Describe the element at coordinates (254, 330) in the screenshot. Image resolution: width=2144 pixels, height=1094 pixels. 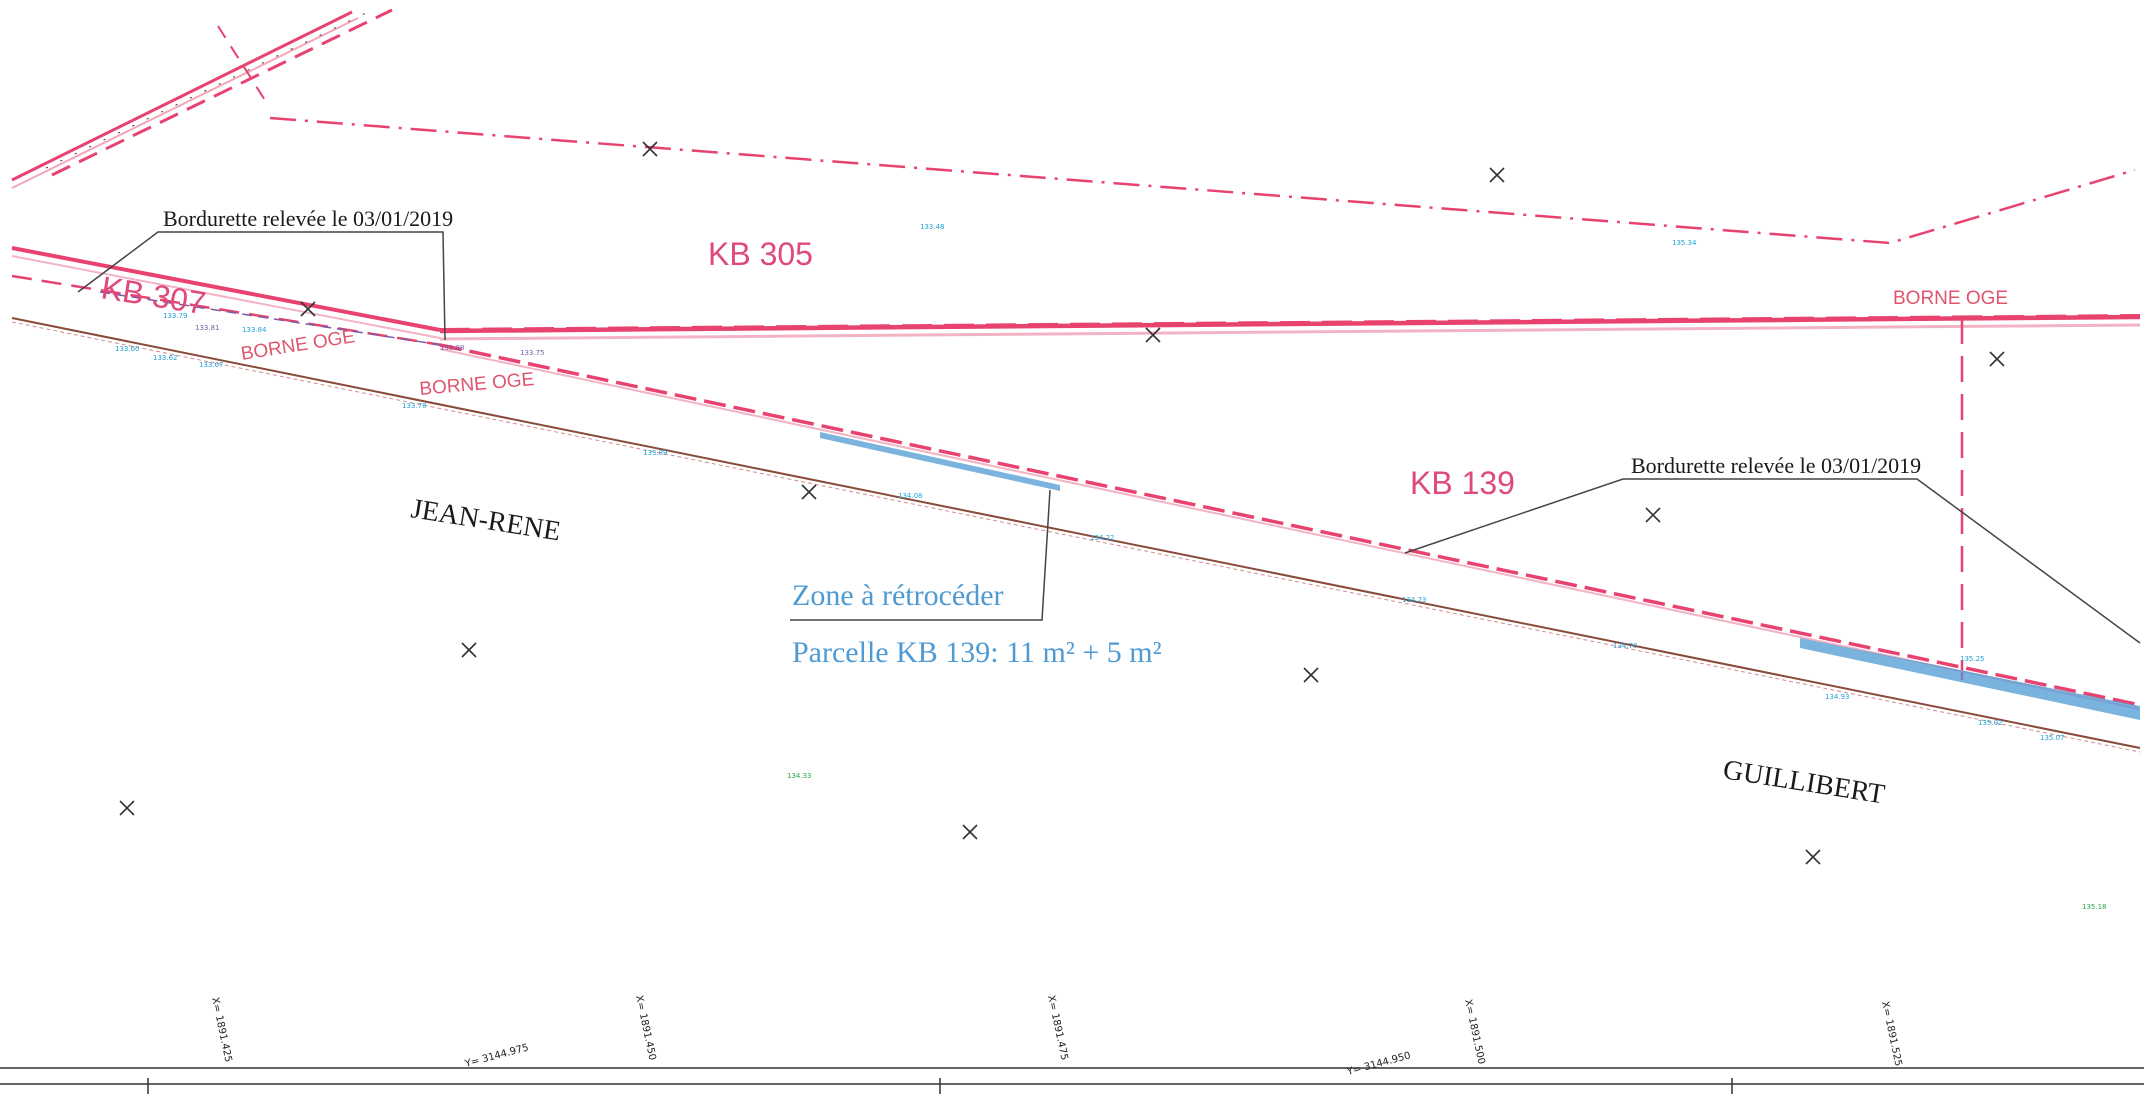
I see `altitude-label: 133.84` at that location.